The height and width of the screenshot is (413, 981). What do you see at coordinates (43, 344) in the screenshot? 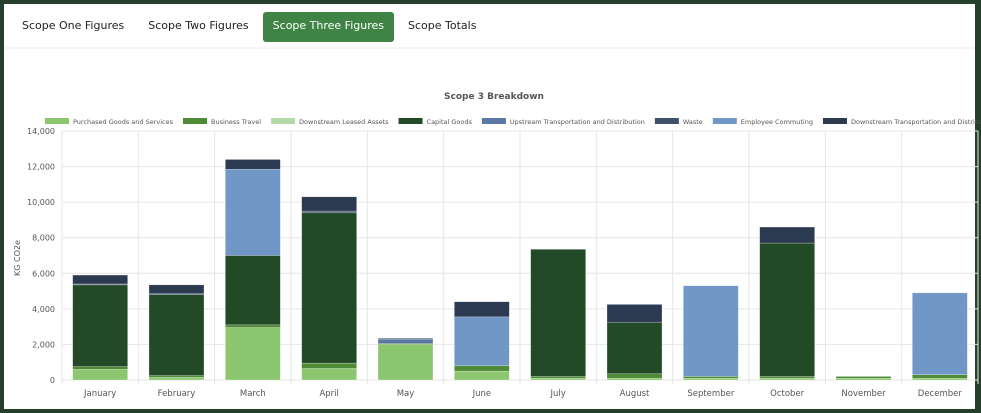
I see `y-tick-label: 2,000` at bounding box center [43, 344].